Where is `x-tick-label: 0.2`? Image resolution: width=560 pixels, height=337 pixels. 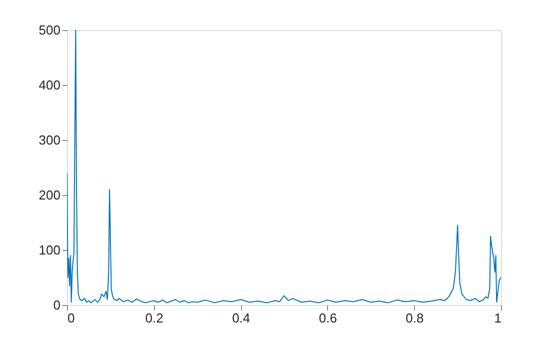
x-tick-label: 0.2 is located at coordinates (154, 318).